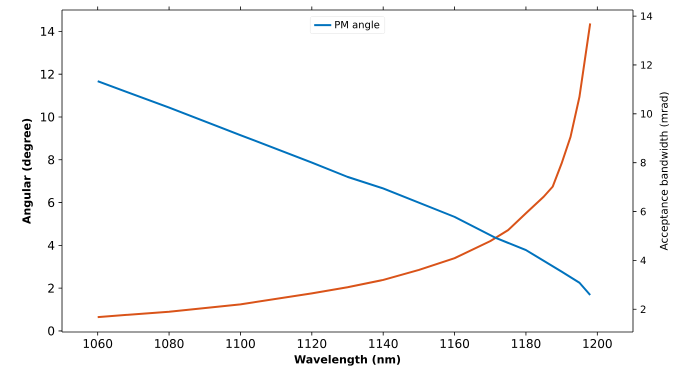  I want to click on y-tick-label: 6, so click(51, 203).